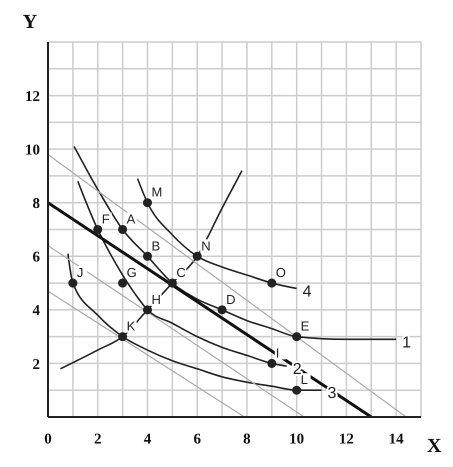 The image size is (453, 467). Describe the element at coordinates (36, 364) in the screenshot. I see `y-tick-label: 2` at that location.